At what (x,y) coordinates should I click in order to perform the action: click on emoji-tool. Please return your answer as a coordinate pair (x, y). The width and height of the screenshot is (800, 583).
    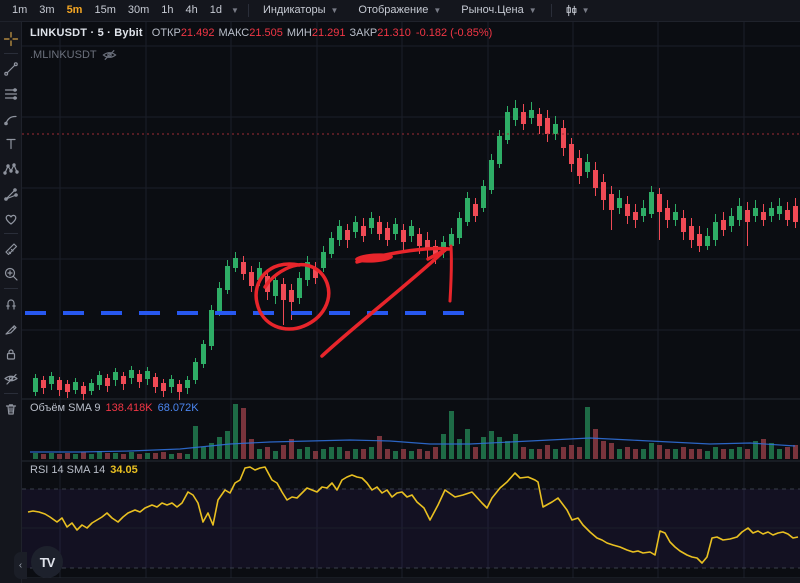
    Looking at the image, I should click on (11, 218).